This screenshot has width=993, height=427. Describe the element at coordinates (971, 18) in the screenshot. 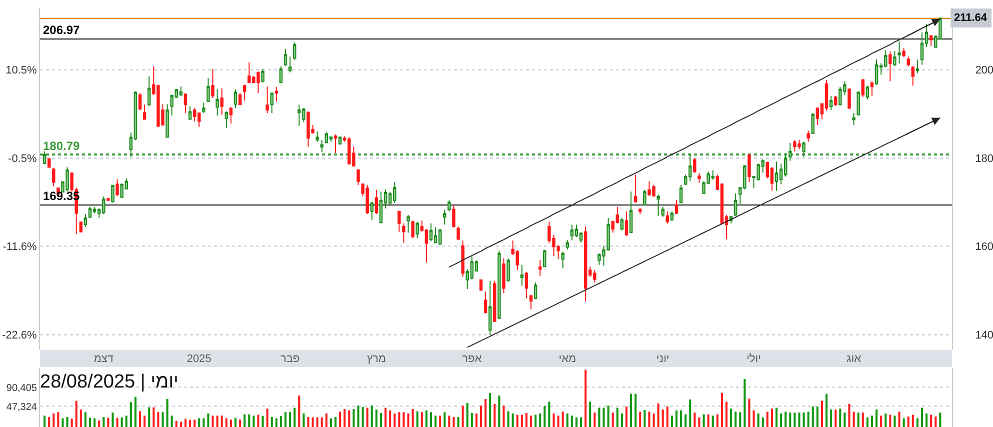

I see `ref-line-label: 211.64` at that location.